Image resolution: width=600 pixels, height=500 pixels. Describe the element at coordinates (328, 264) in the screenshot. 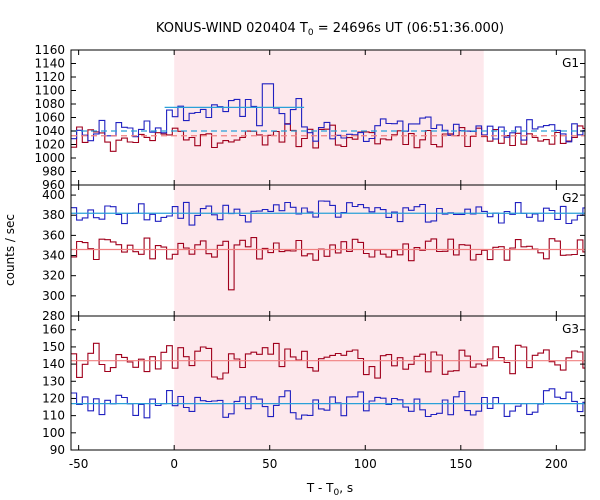

I see `red-series-g2` at that location.